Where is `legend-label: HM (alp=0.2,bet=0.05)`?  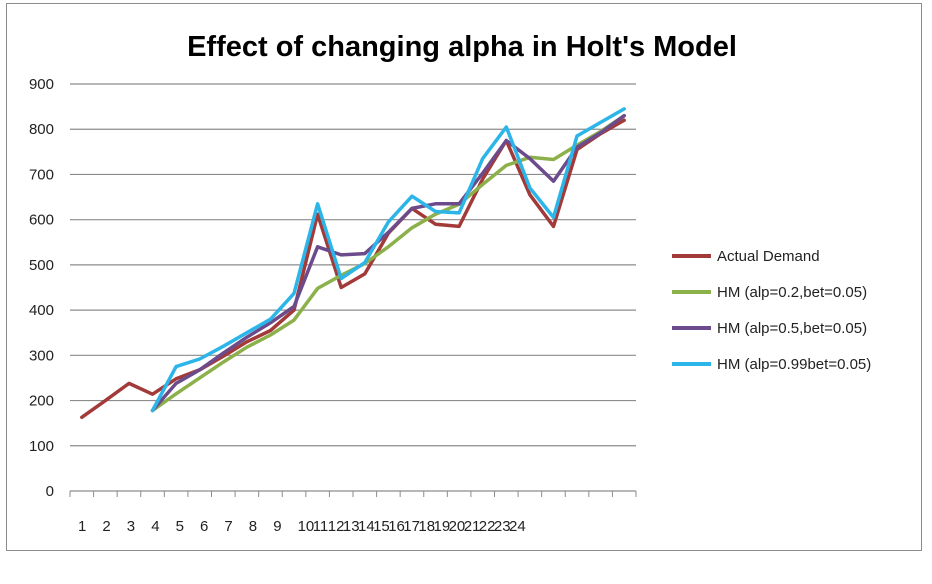
legend-label: HM (alp=0.2,bet=0.05) is located at coordinates (792, 292).